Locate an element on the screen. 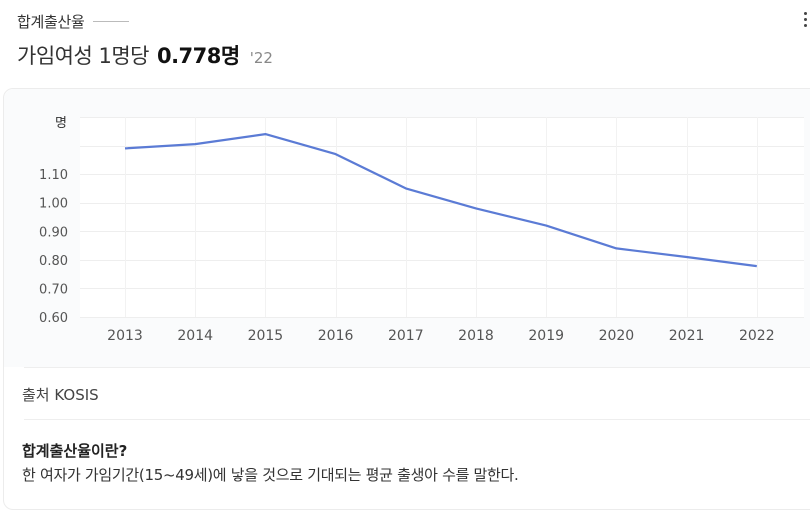 This screenshot has height=510, width=810. more-options-icon is located at coordinates (806, 21).